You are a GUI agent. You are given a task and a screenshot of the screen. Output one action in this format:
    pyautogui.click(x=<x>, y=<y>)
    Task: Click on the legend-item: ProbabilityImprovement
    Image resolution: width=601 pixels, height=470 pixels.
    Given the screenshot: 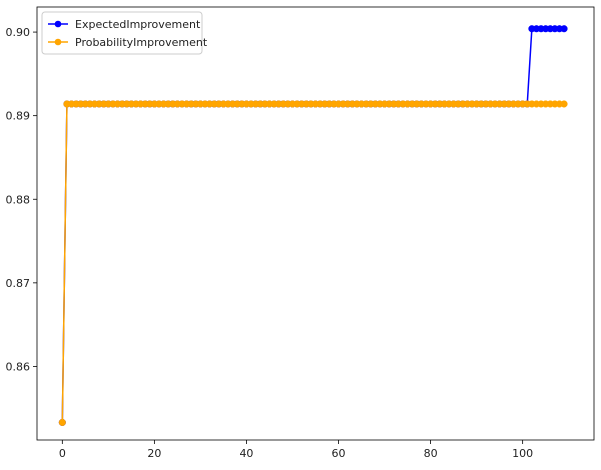 What is the action you would take?
    pyautogui.click(x=128, y=42)
    